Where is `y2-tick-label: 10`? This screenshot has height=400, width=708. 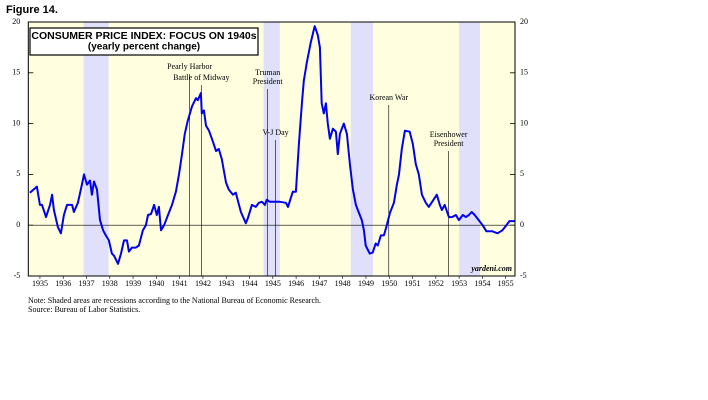 y2-tick-label: 10 is located at coordinates (524, 122).